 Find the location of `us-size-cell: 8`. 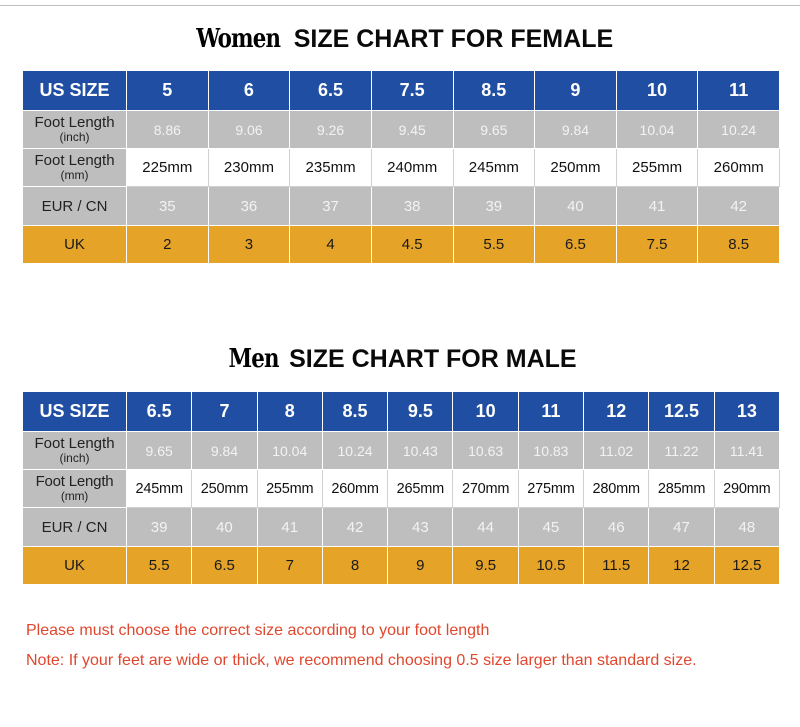

us-size-cell: 8 is located at coordinates (289, 411).